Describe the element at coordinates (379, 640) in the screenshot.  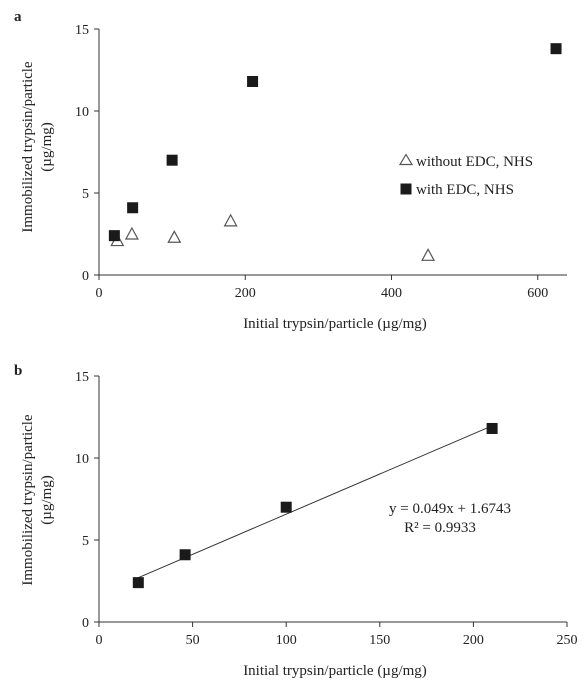
I see `panel-b-x-tick-label: 150` at that location.